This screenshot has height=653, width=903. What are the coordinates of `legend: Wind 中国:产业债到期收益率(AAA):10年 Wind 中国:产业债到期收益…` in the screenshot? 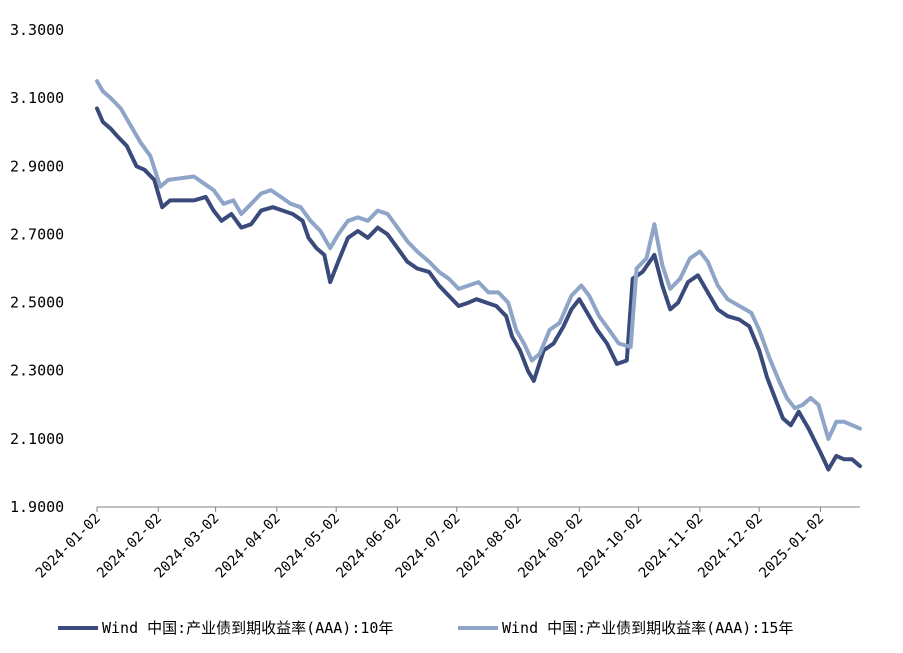 It's located at (425, 628).